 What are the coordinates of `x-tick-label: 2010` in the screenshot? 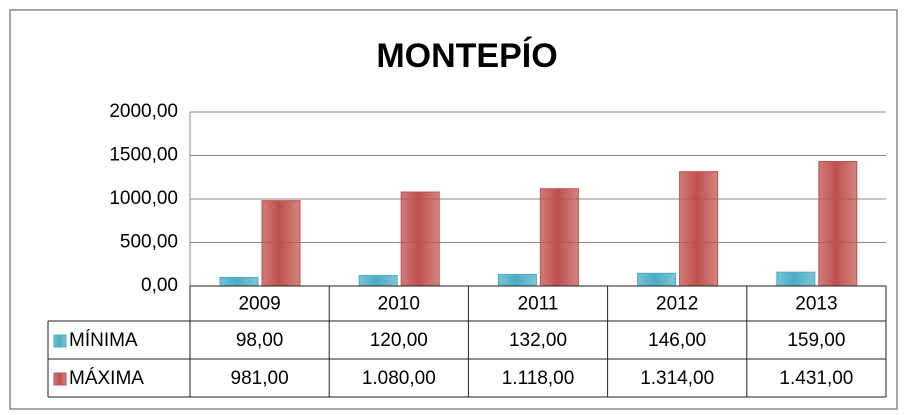 It's located at (399, 304).